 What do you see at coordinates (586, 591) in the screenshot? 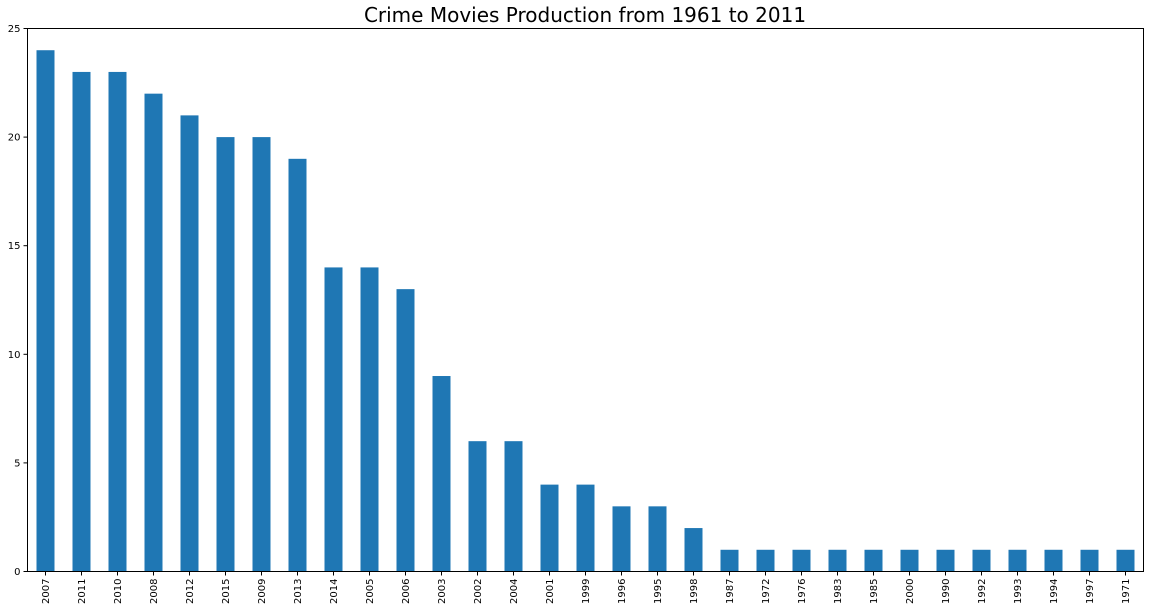
I see `x-tick-label: 1999` at bounding box center [586, 591].